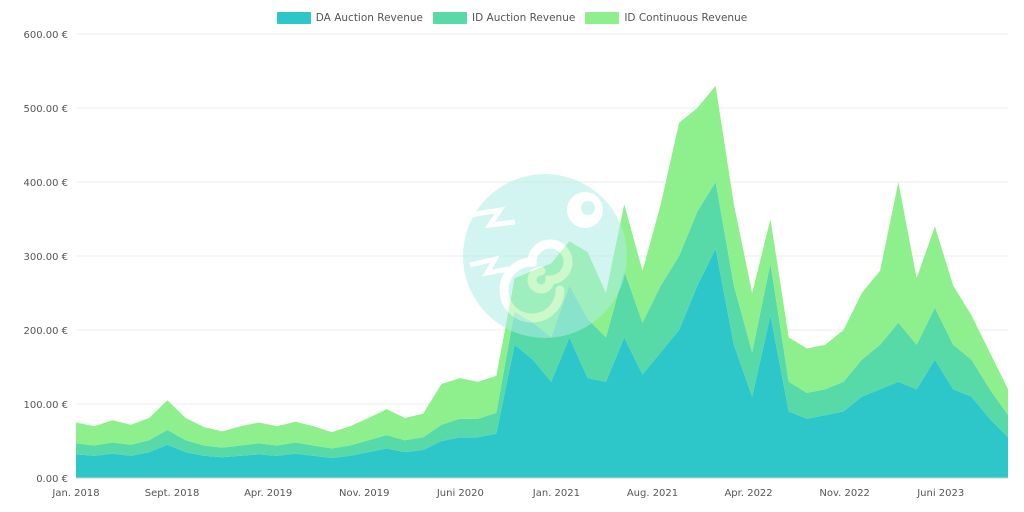 The height and width of the screenshot is (512, 1024). What do you see at coordinates (460, 493) in the screenshot?
I see `x-tick-label: Juni 2020` at bounding box center [460, 493].